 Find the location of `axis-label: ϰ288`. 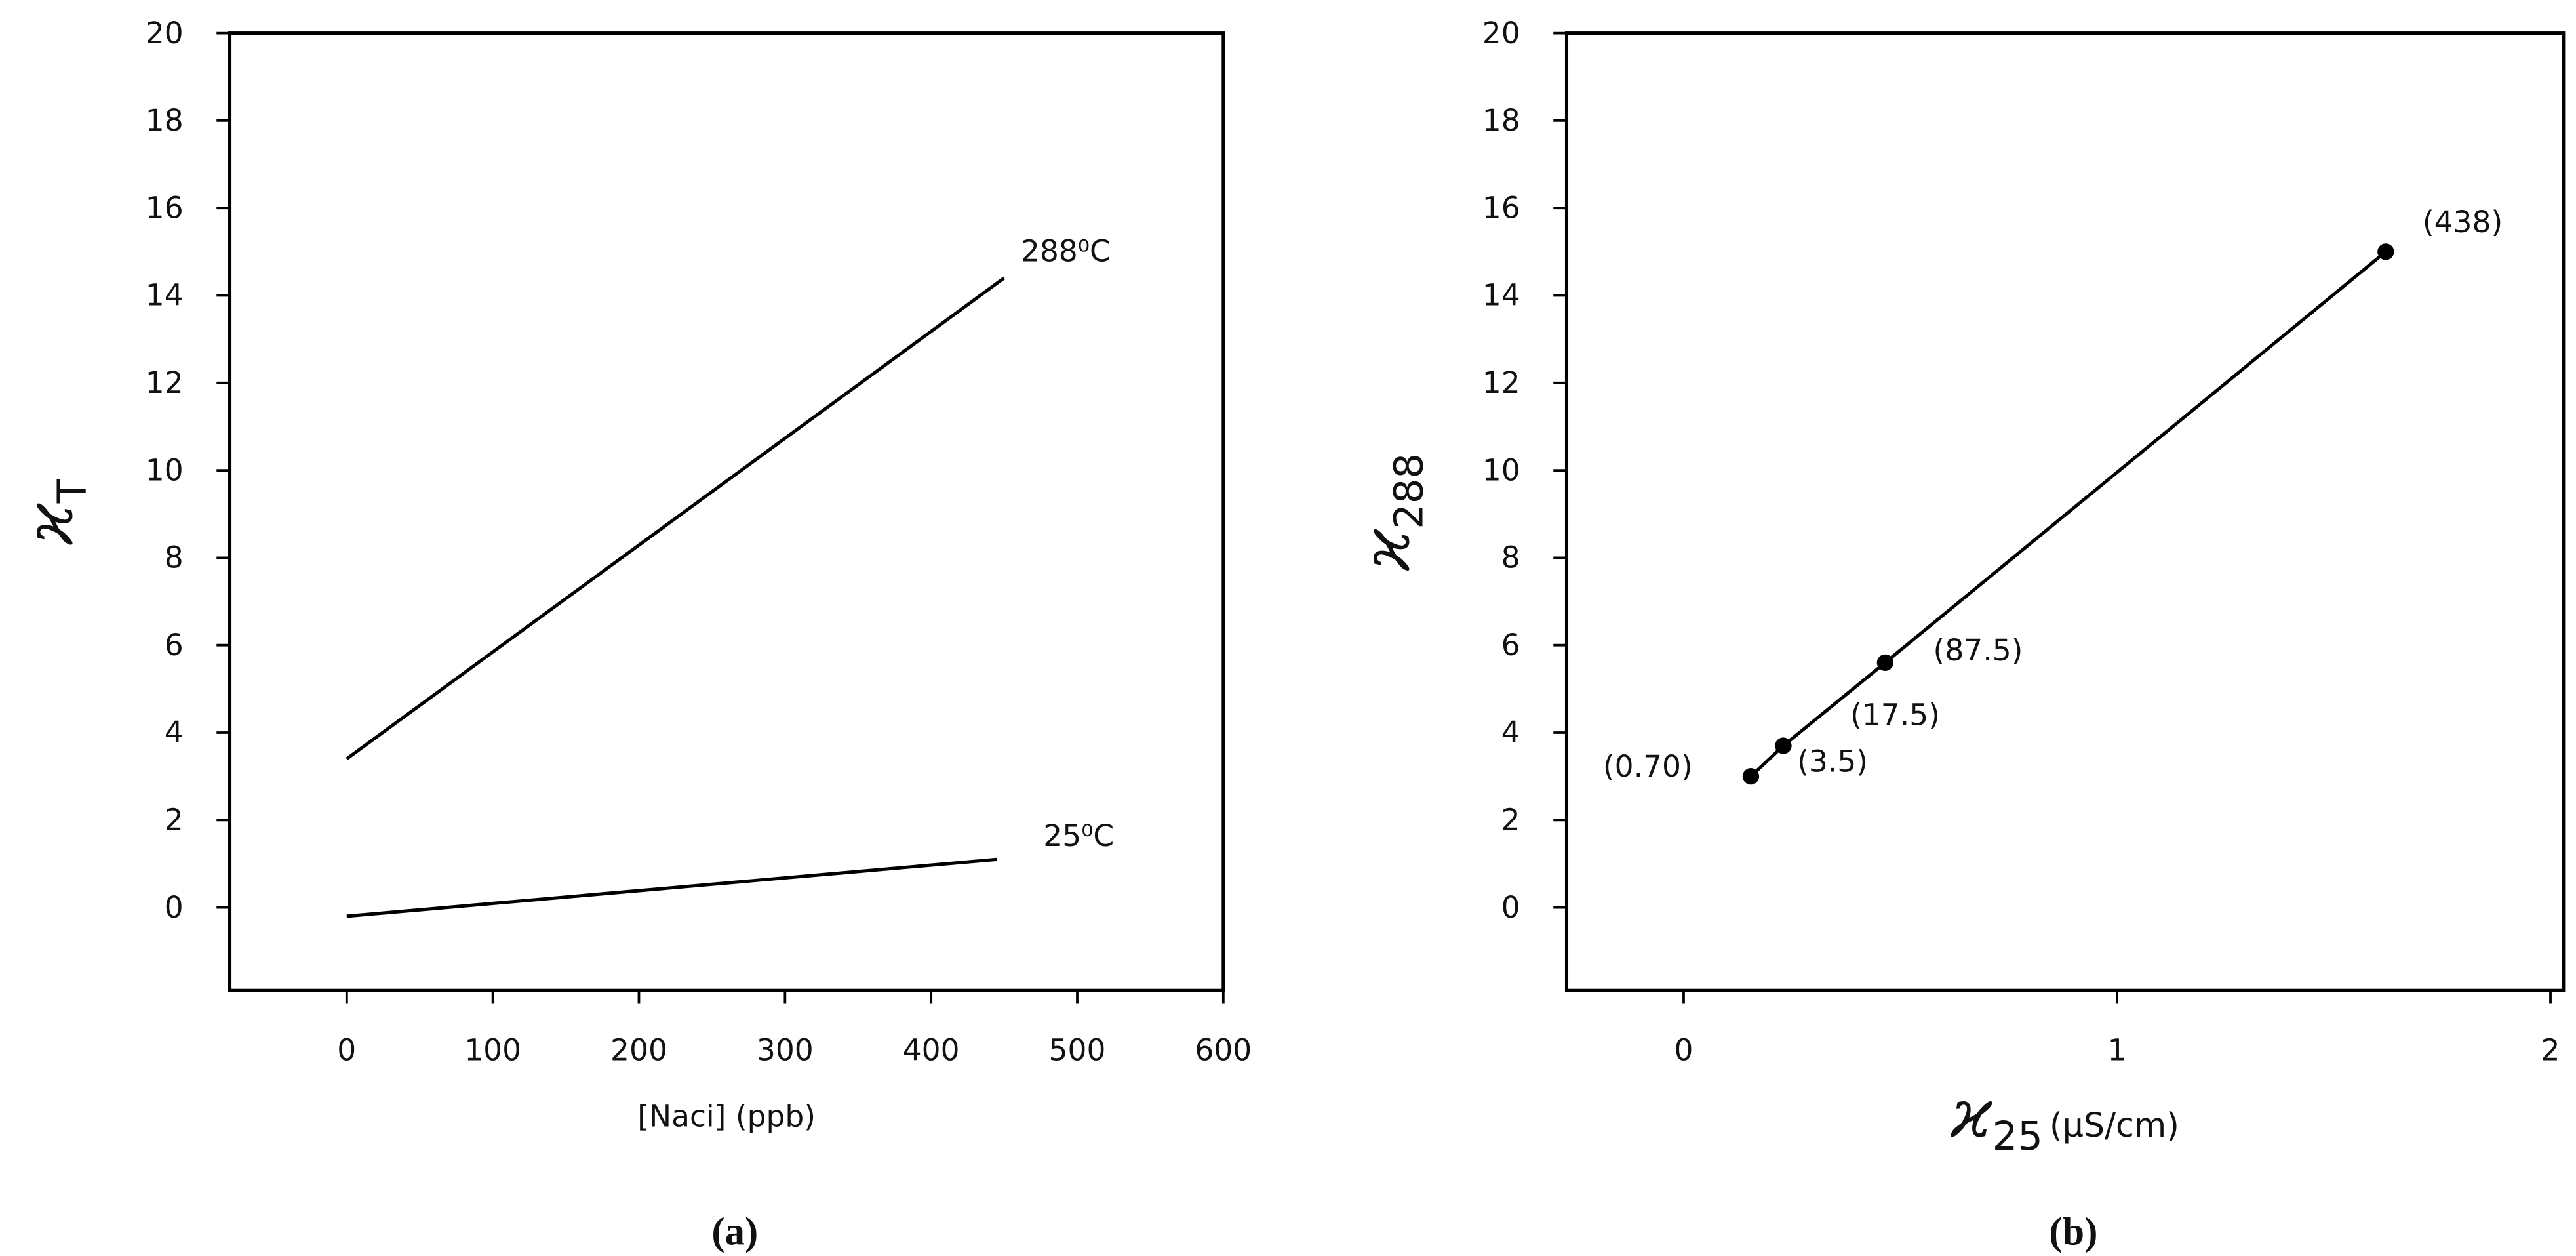

axis-label: ϰ288 is located at coordinates (1389, 512).